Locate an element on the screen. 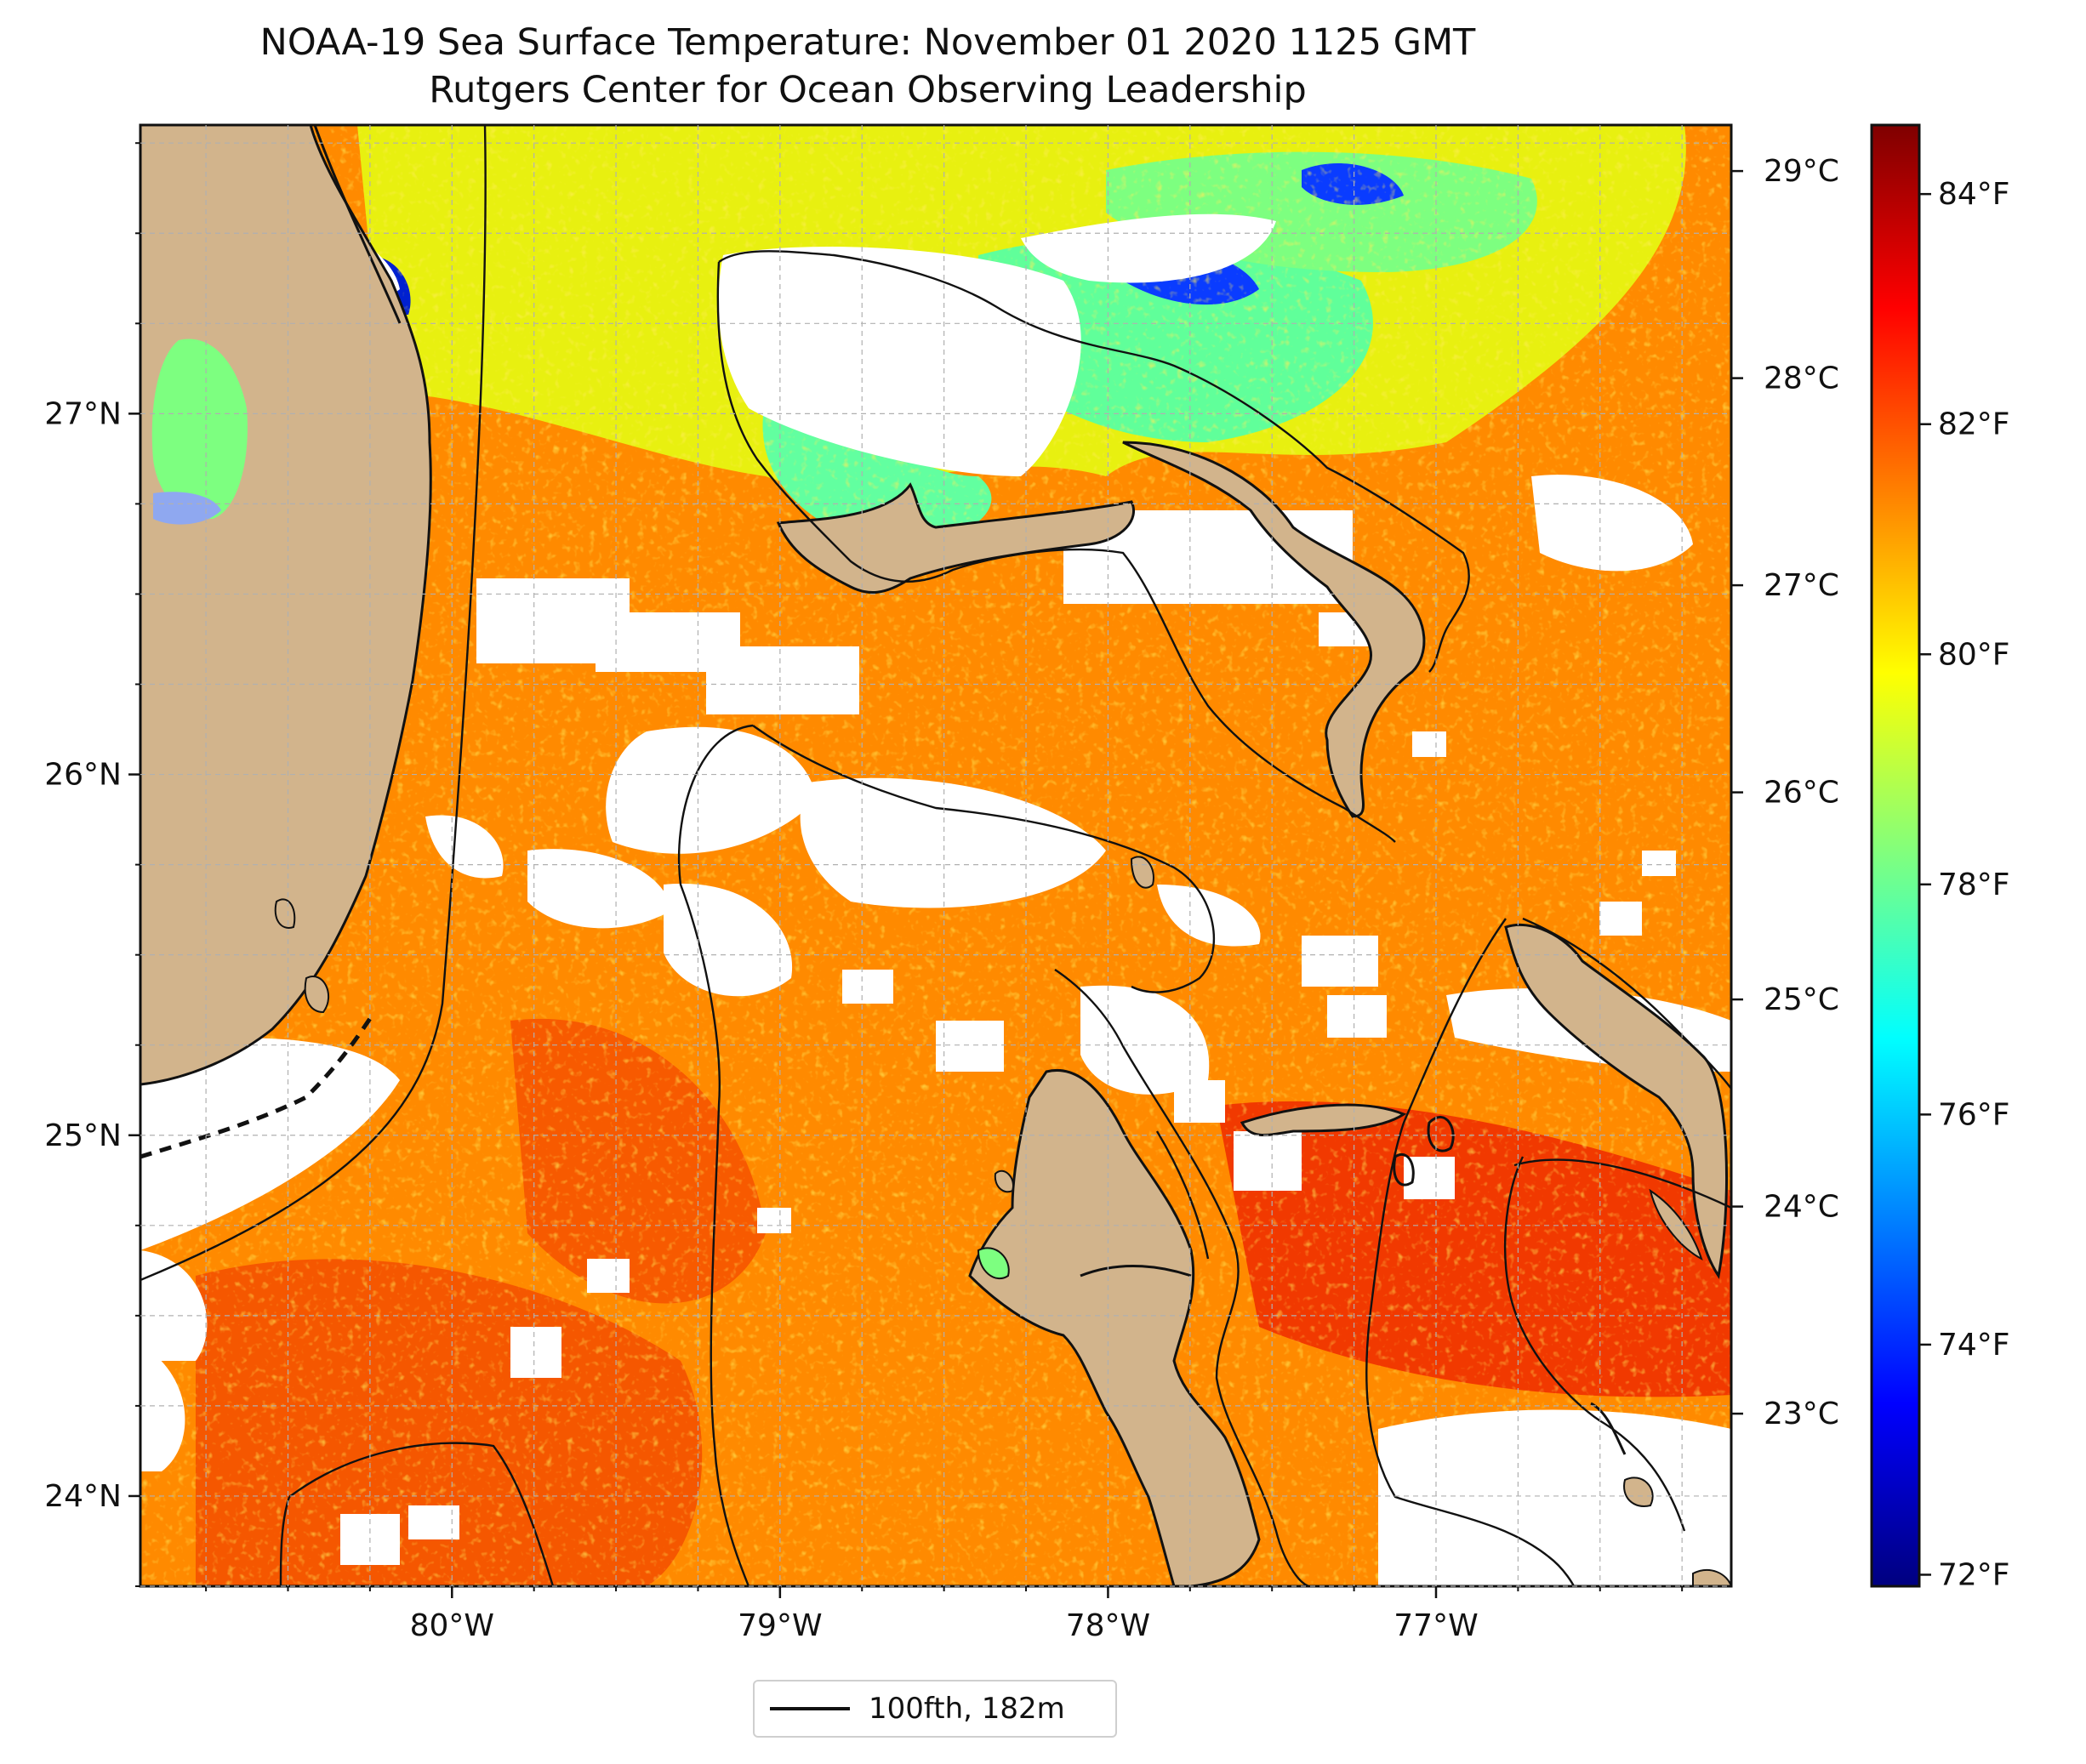 This screenshot has height=1764, width=2086. colorbar-c-label: 29°C is located at coordinates (1801, 171).